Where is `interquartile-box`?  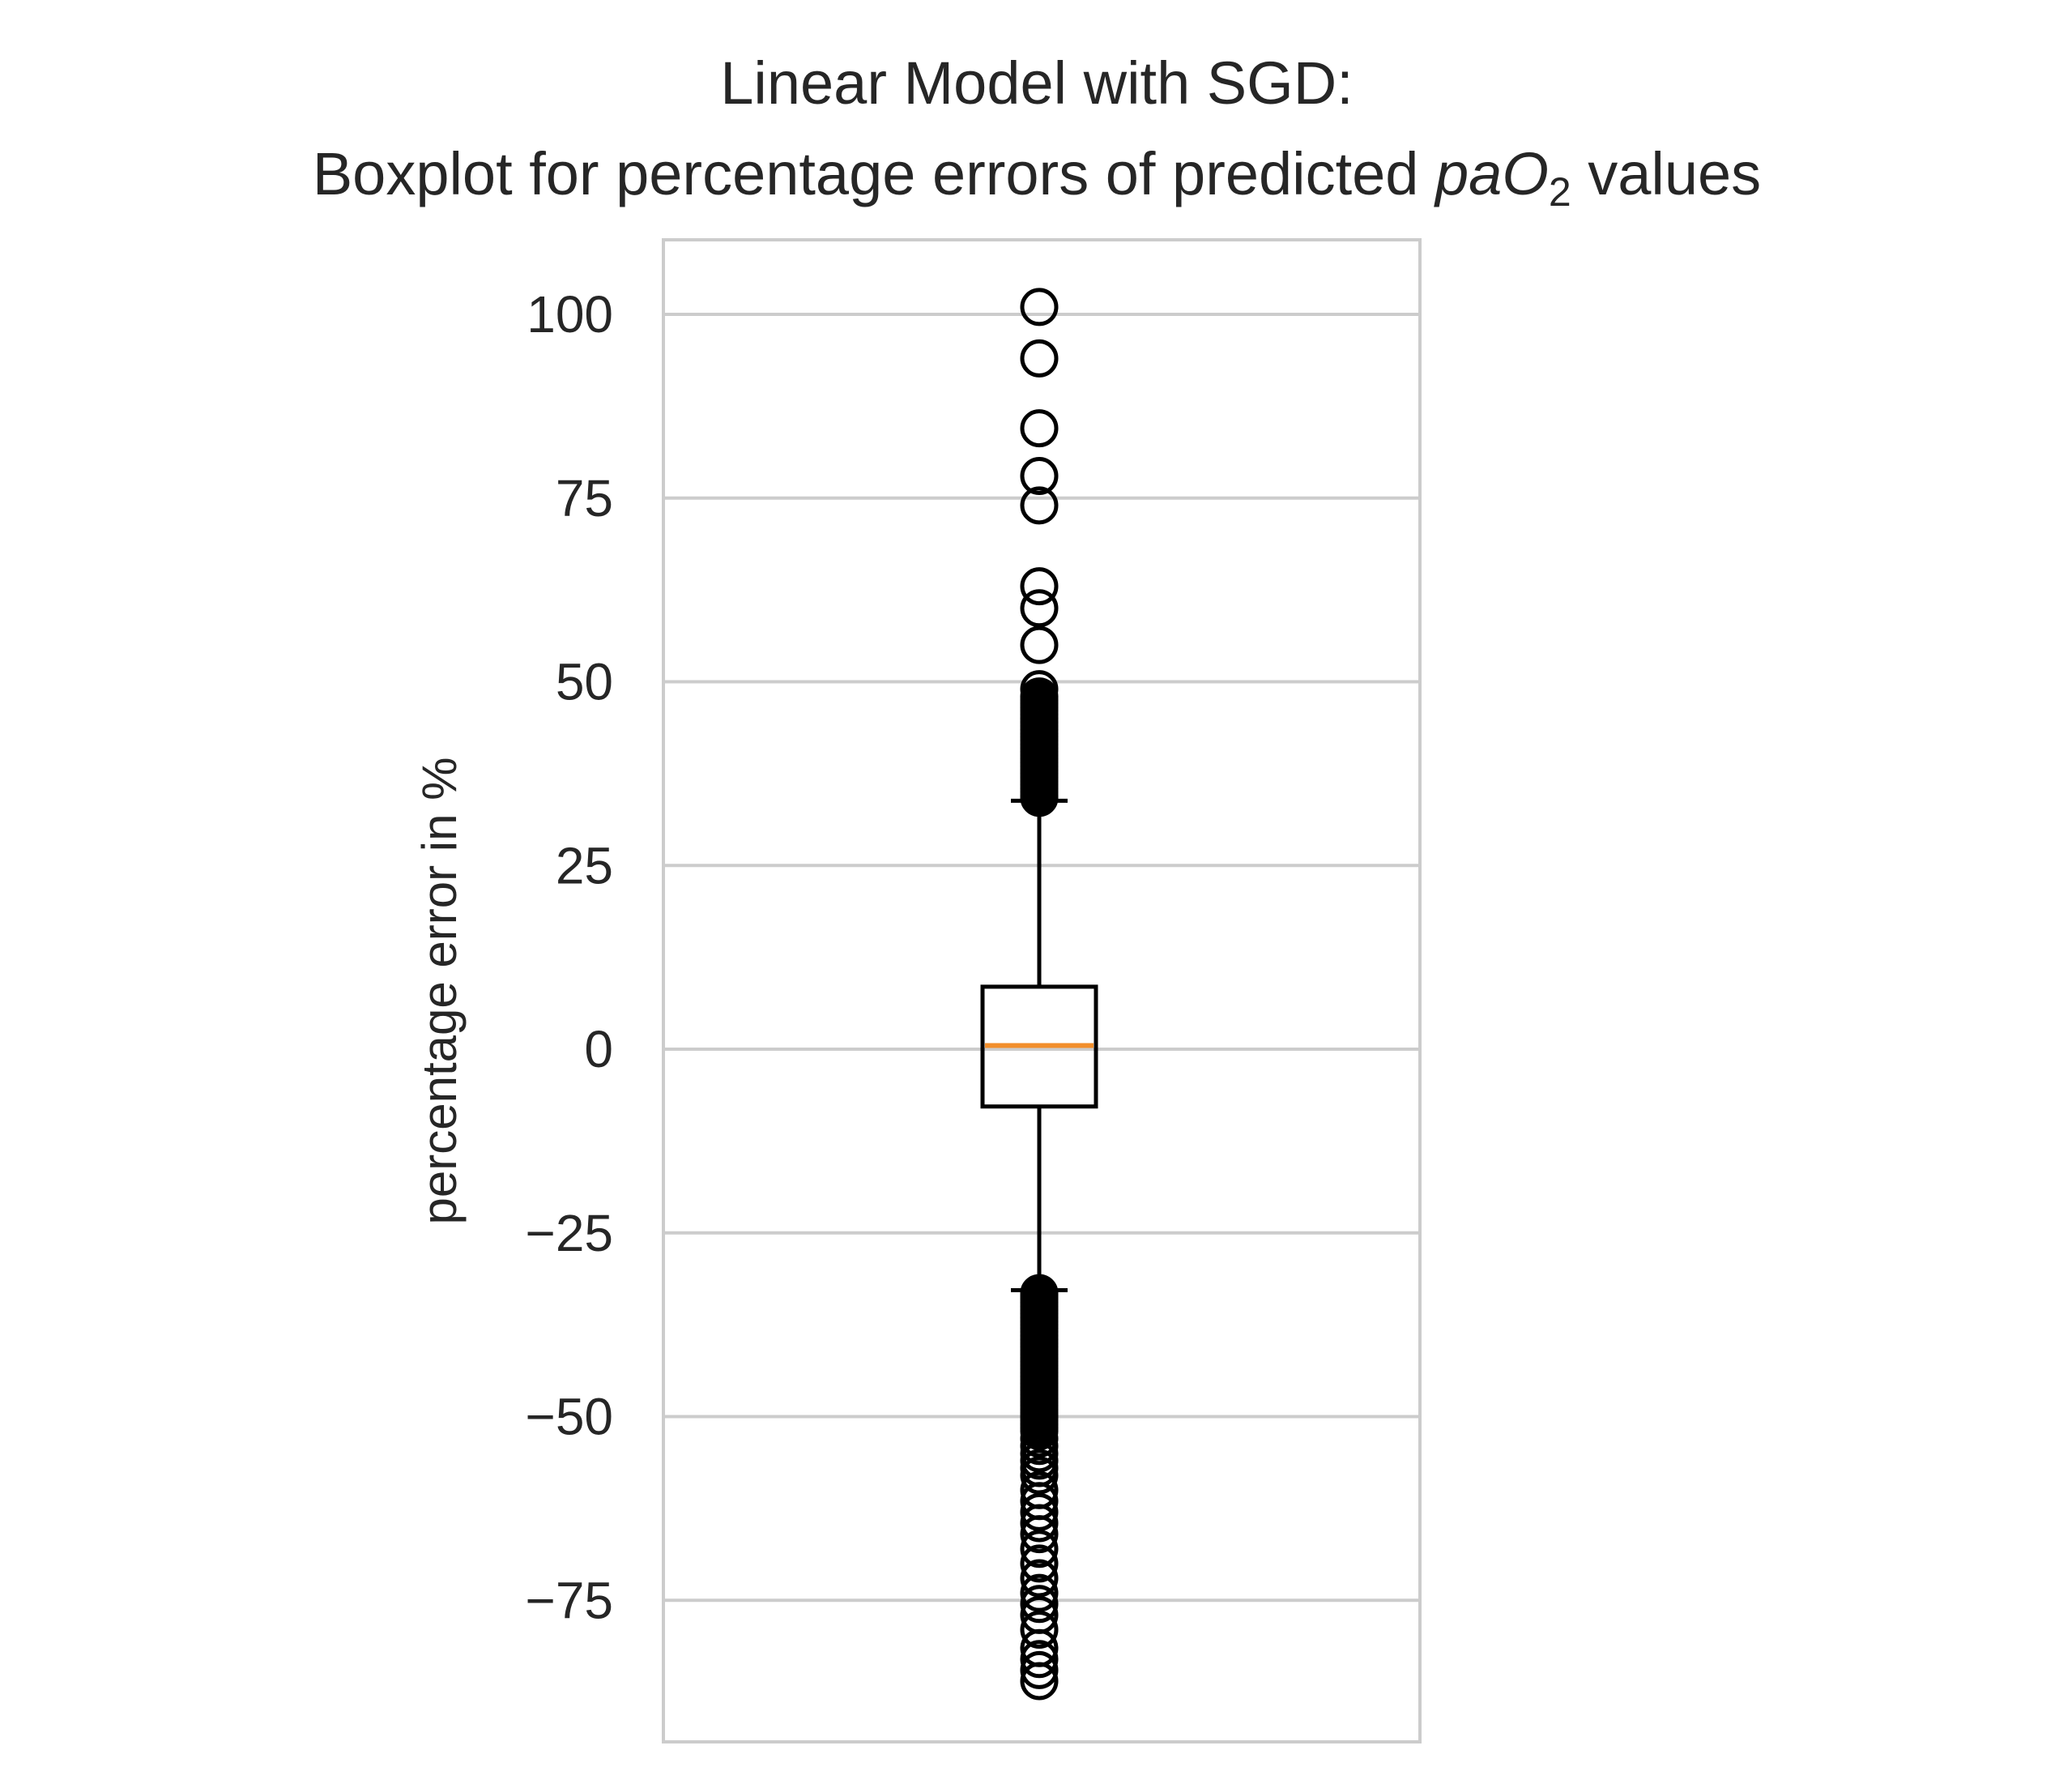 interquartile-box is located at coordinates (1039, 1046).